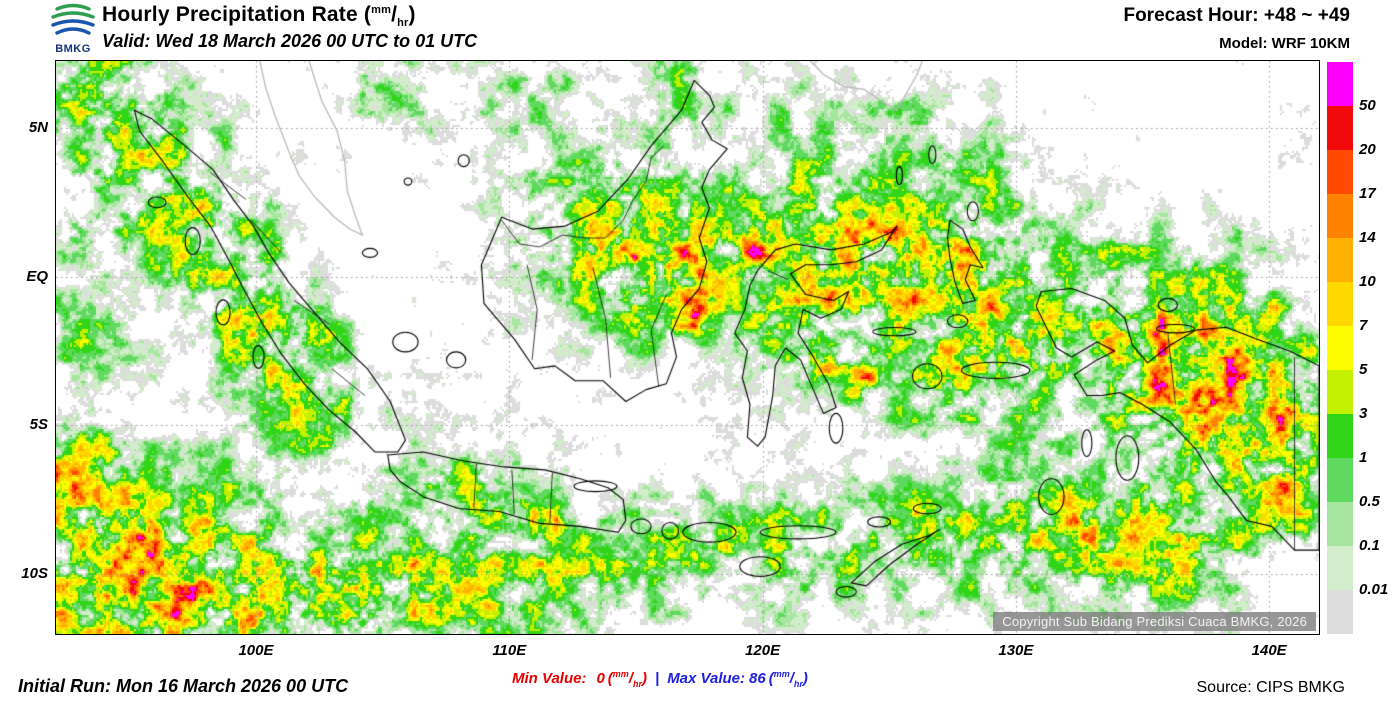  Describe the element at coordinates (1271, 687) in the screenshot. I see `source-label: Source: CIPS BMKG` at that location.